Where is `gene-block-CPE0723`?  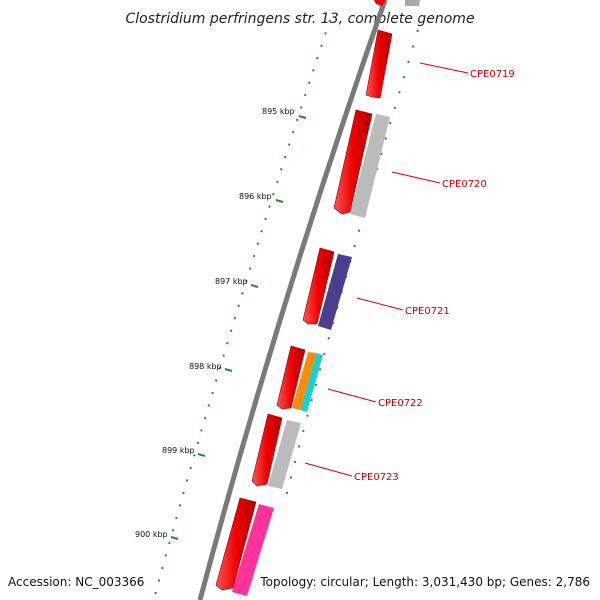
gene-block-CPE0723 is located at coordinates (284, 454).